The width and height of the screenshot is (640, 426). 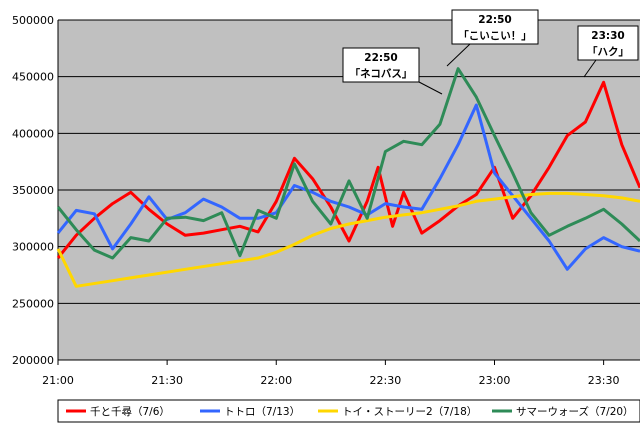 What do you see at coordinates (130, 412) in the screenshot?
I see `legend-label-sen: 千と千尋（7/6）` at bounding box center [130, 412].